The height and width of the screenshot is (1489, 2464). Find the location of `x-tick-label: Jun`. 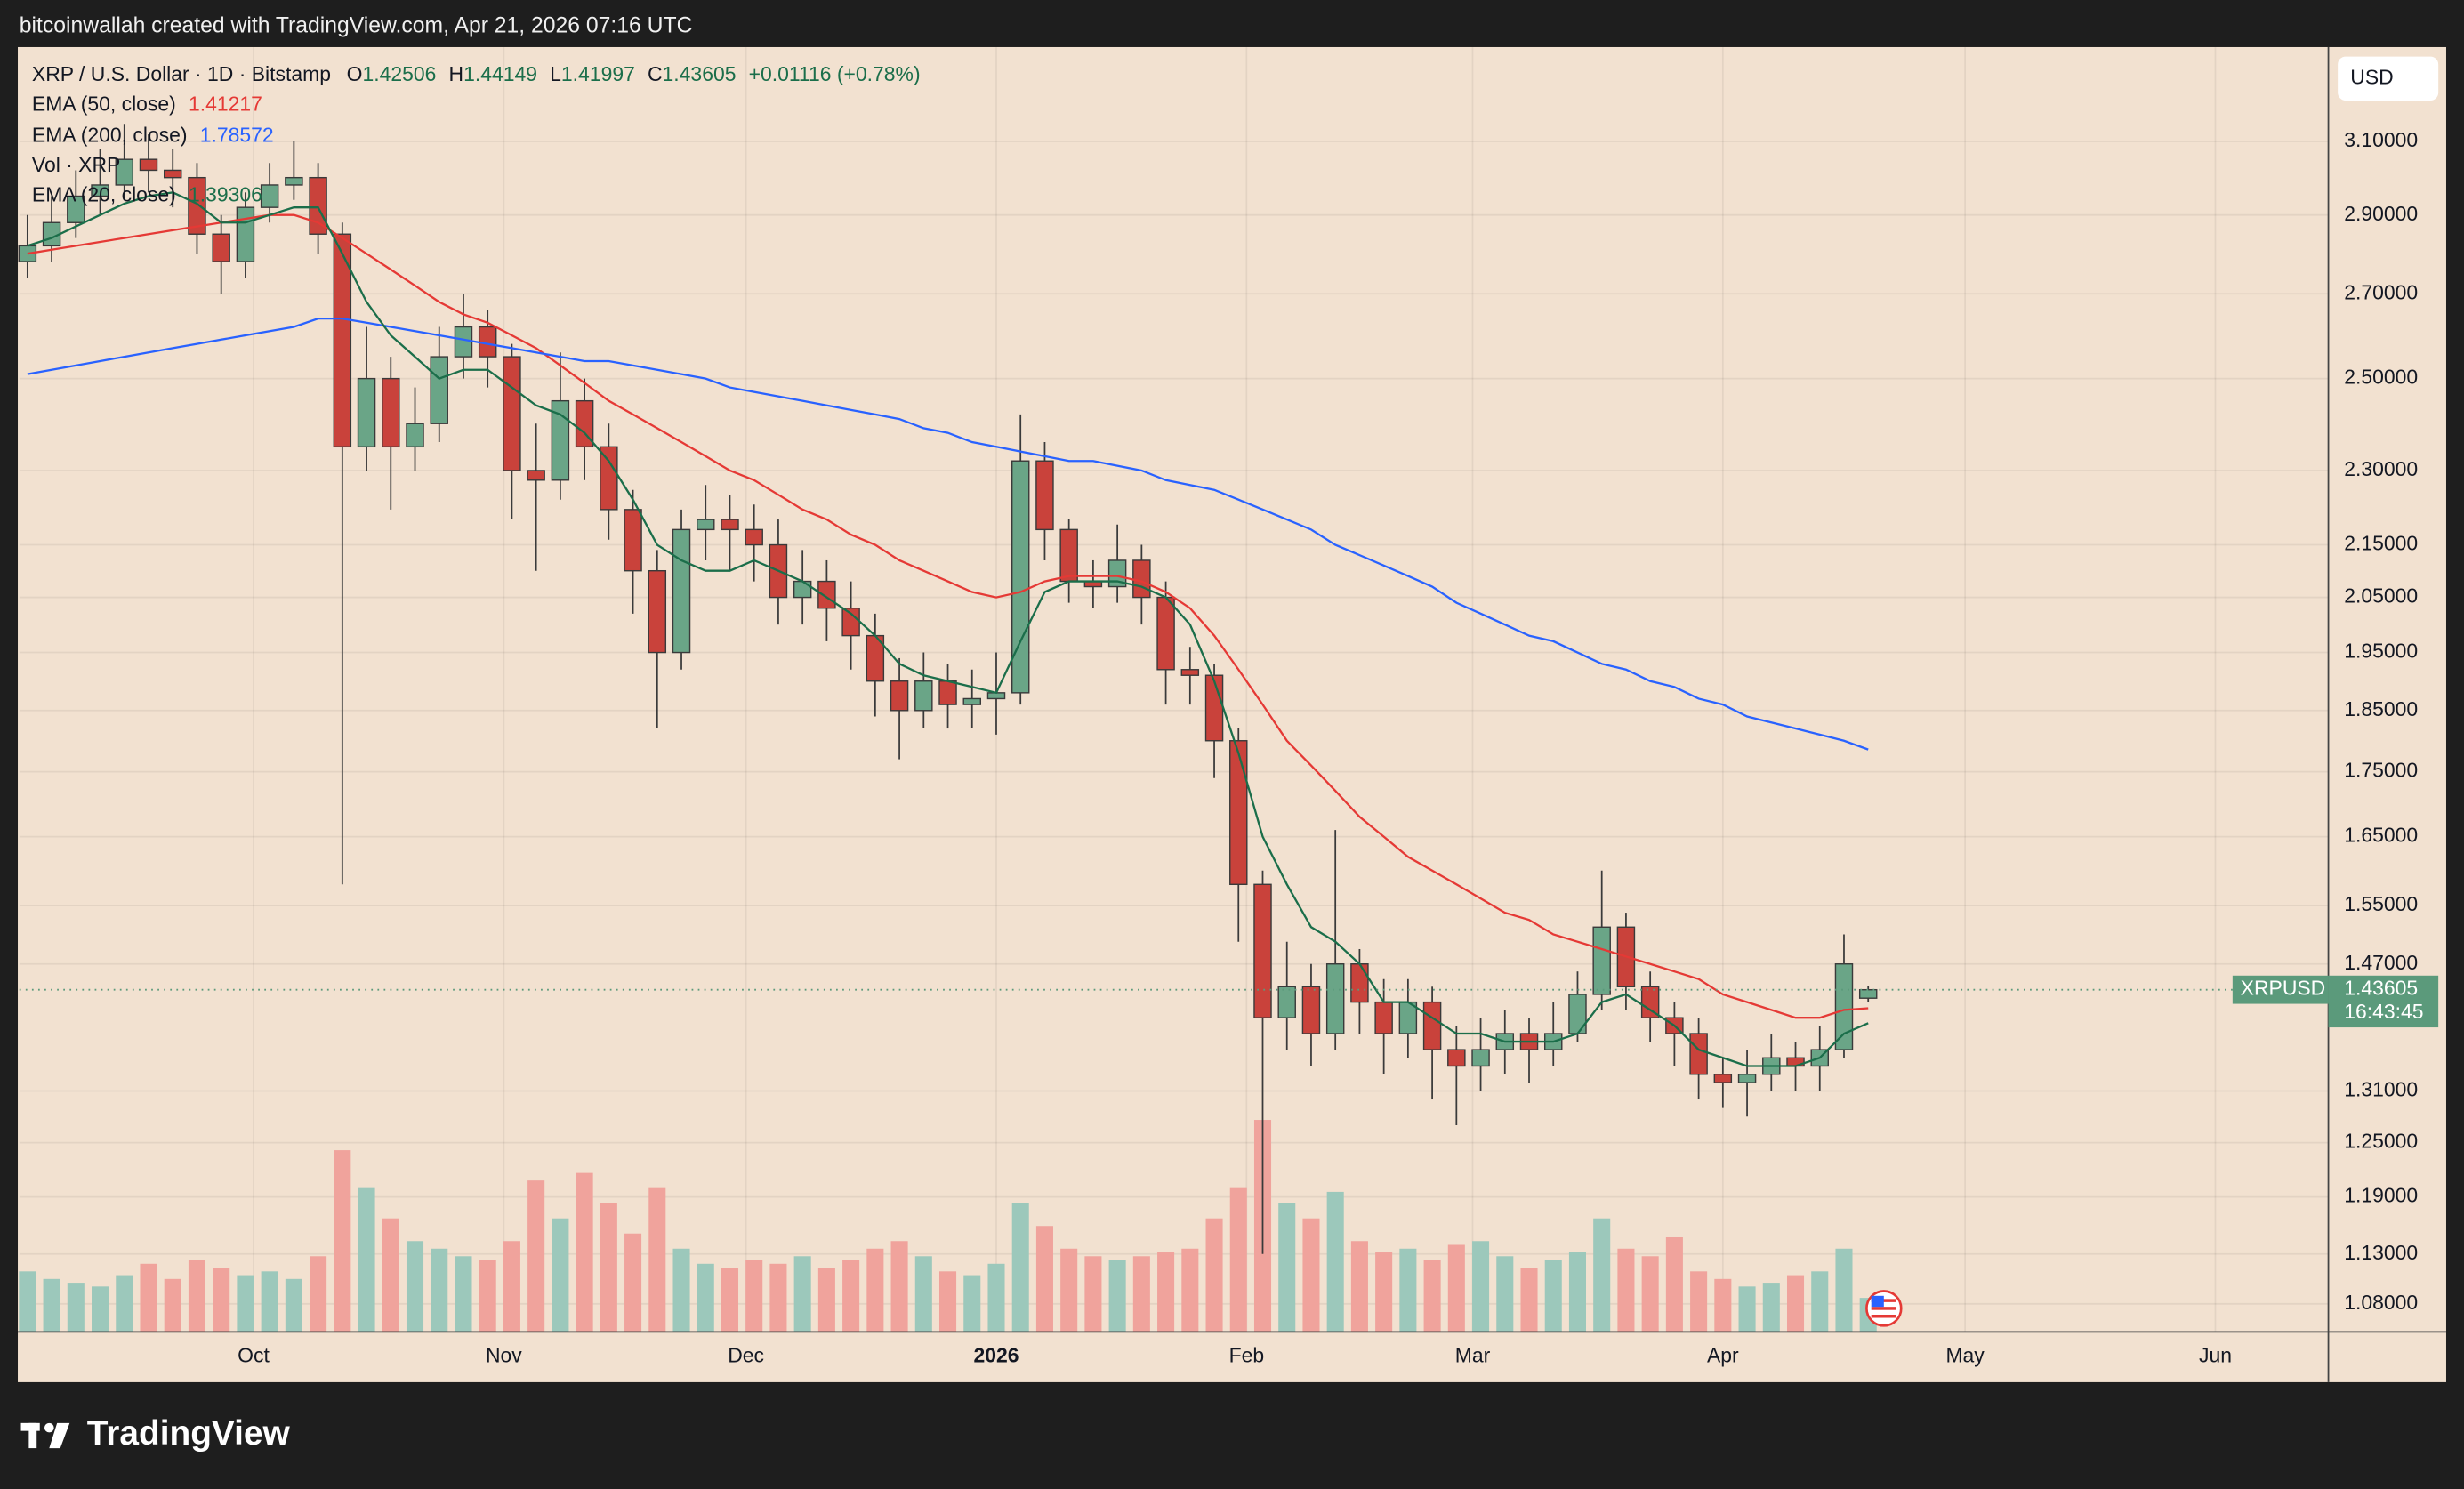

x-tick-label: Jun is located at coordinates (2216, 1355).